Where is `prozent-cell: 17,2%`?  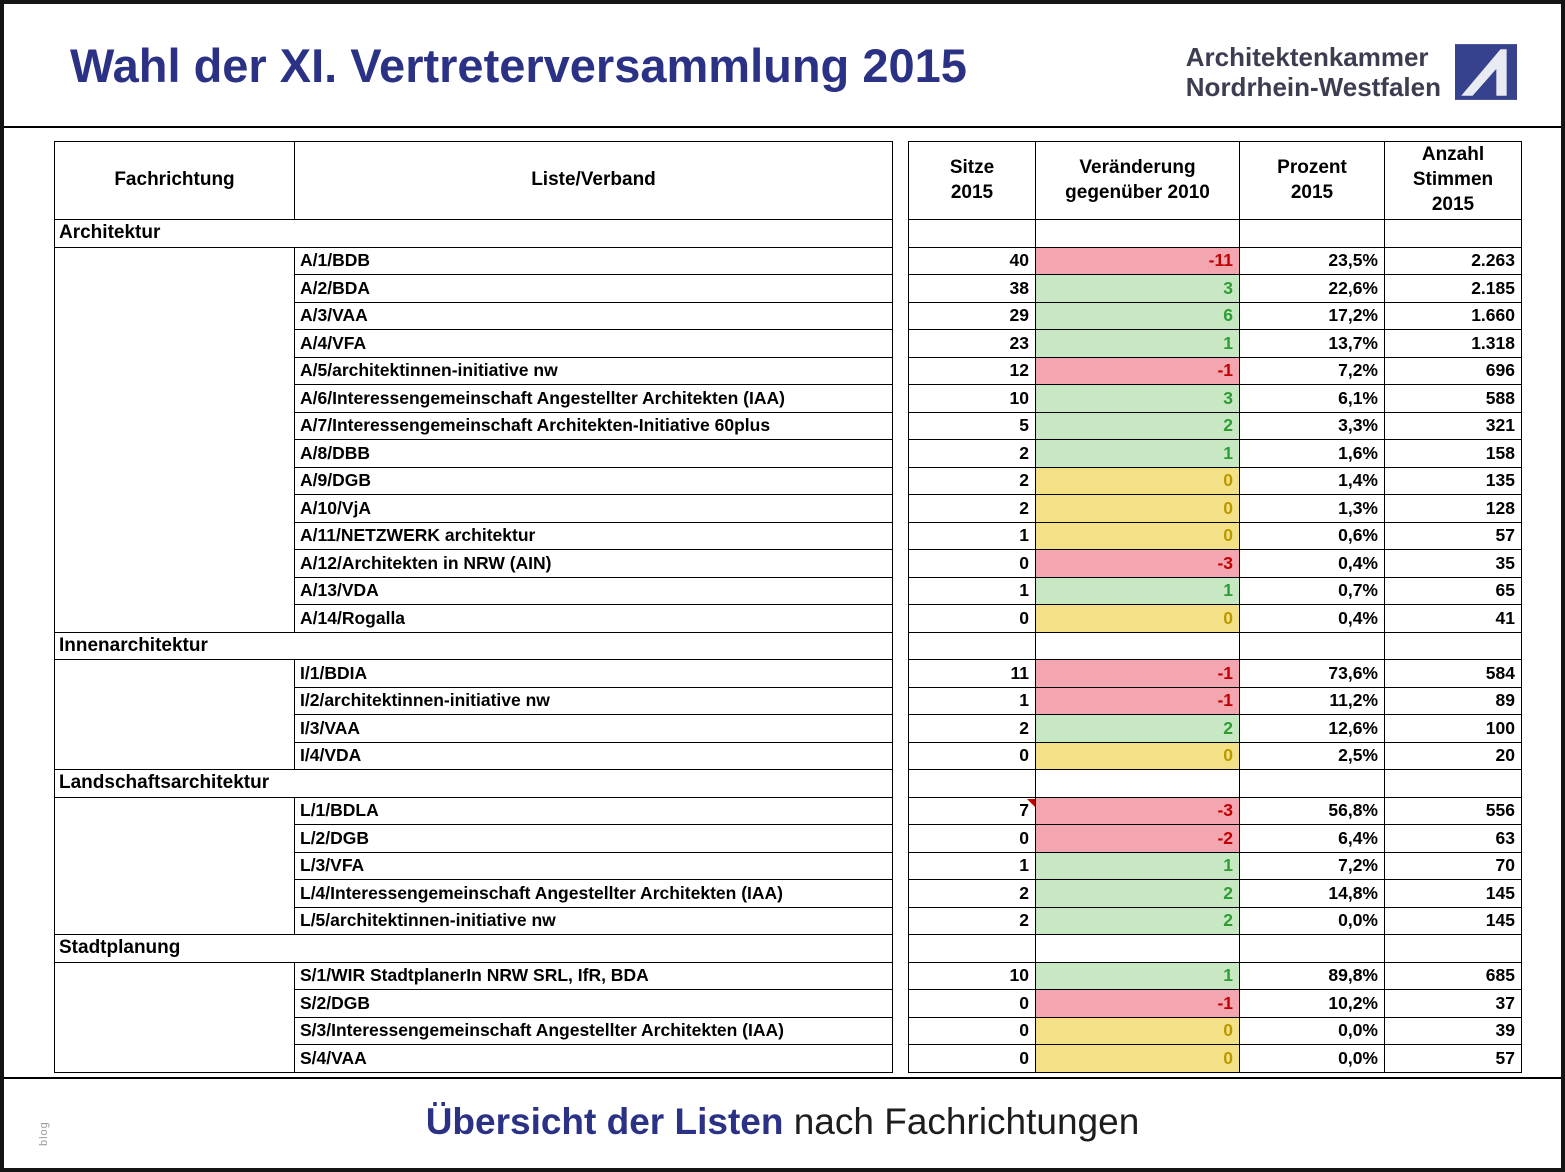 prozent-cell: 17,2% is located at coordinates (1312, 315).